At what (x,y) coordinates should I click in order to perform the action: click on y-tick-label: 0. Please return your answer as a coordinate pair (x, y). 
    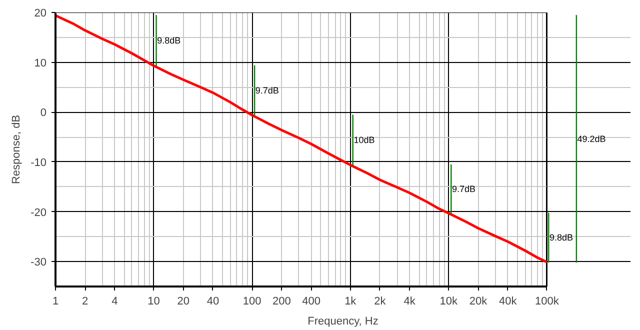
    Looking at the image, I should click on (43, 113).